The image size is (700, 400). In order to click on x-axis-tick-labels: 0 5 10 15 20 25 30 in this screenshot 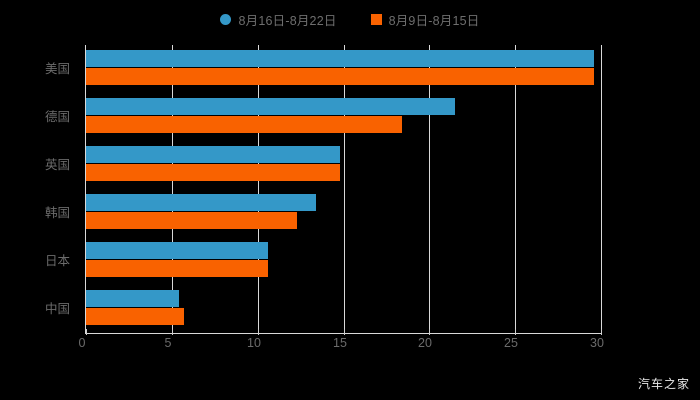, I will do `click(342, 342)`.